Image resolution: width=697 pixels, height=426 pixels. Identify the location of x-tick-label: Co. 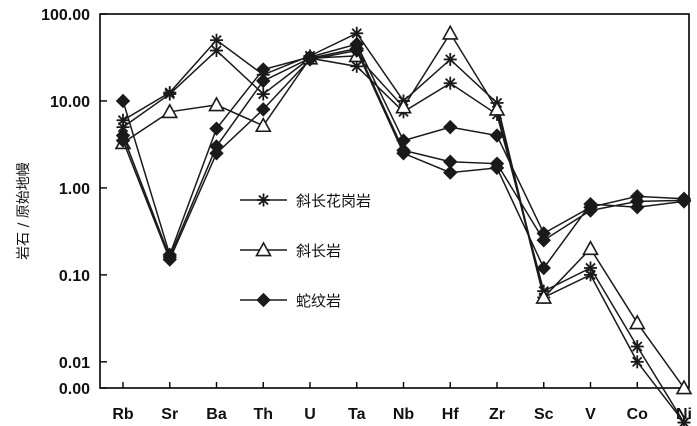
(638, 414).